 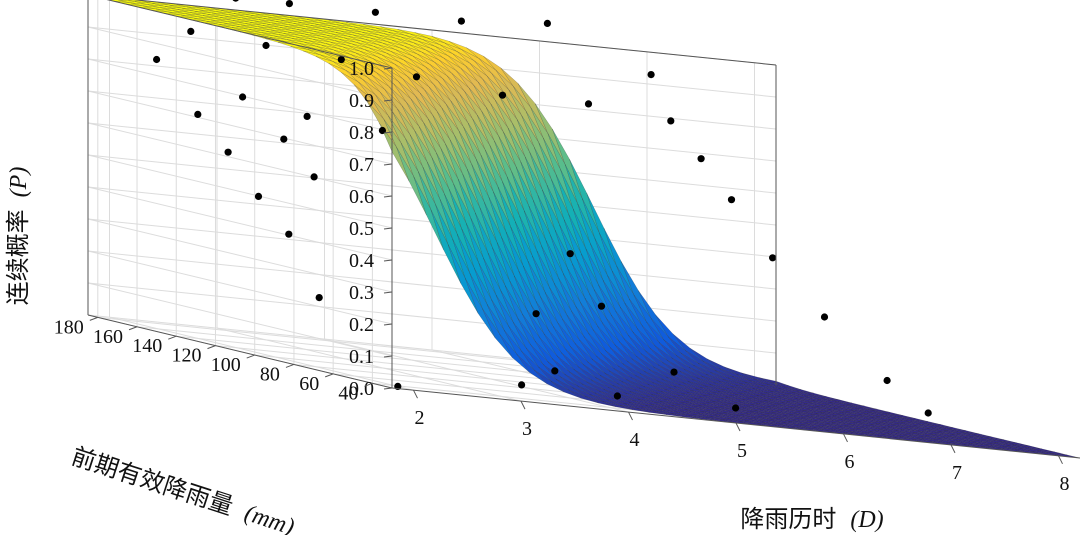 What do you see at coordinates (18, 257) in the screenshot?
I see `z-axis-label-text: 连续概率` at bounding box center [18, 257].